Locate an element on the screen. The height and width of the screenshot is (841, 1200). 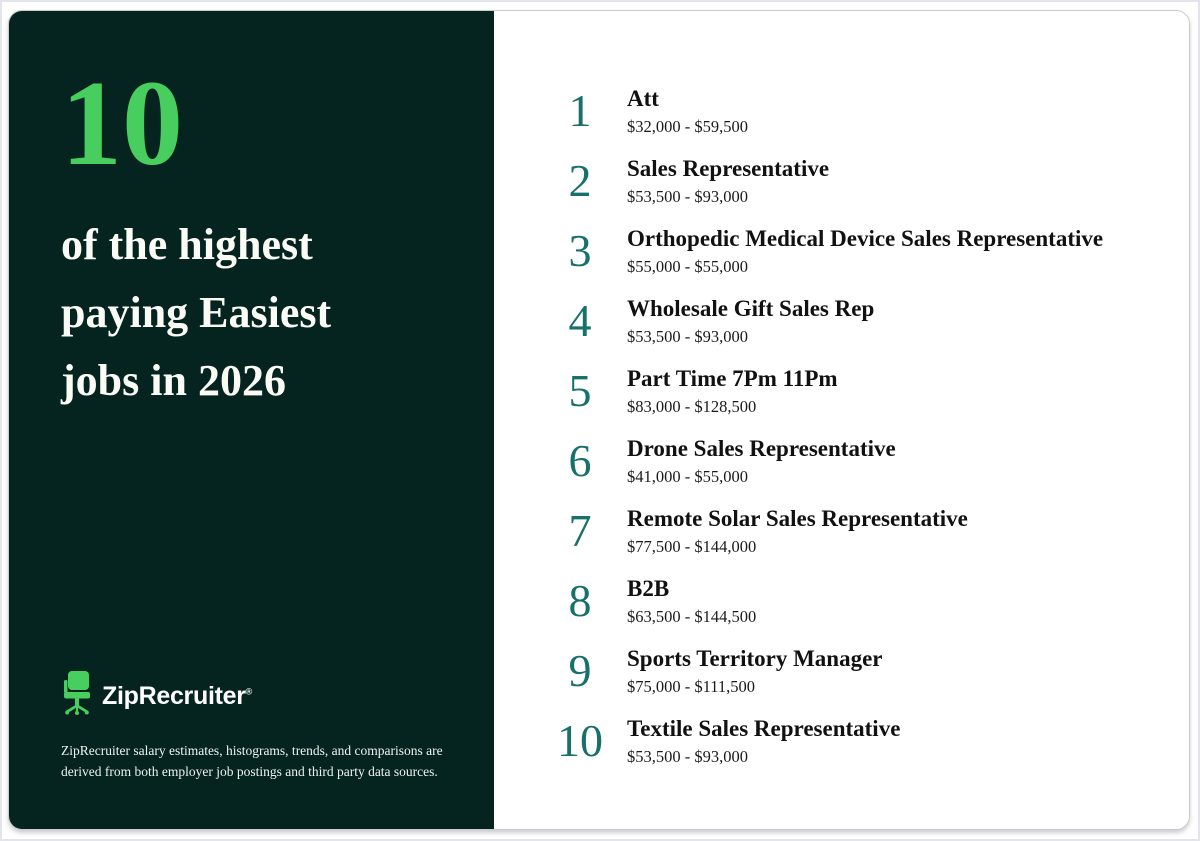
rank-number: 8 is located at coordinates (580, 600).